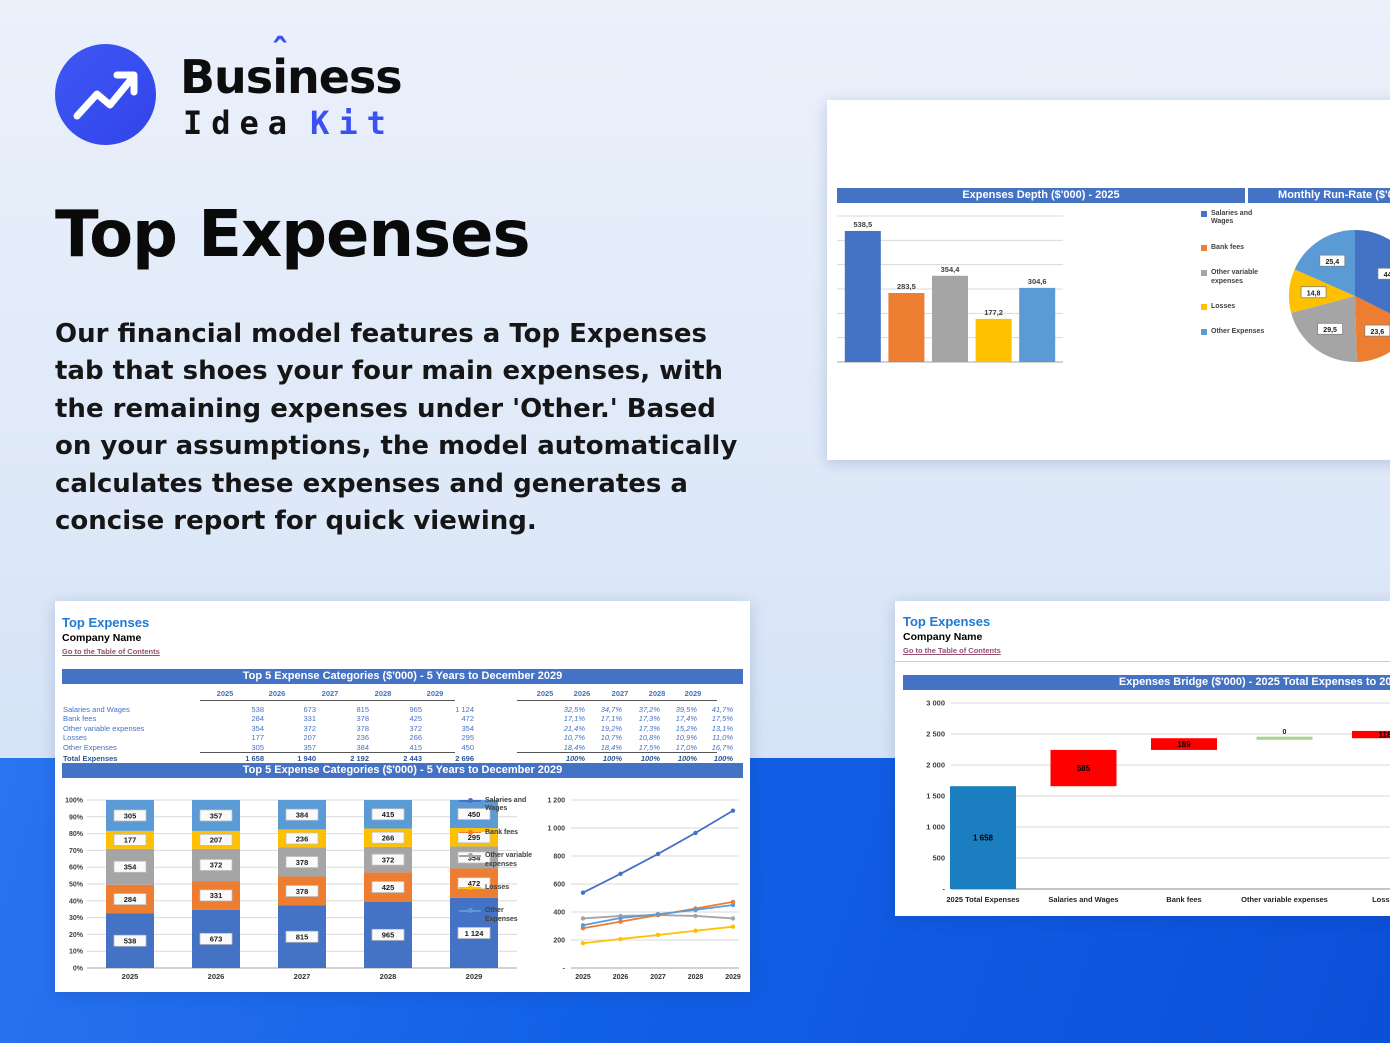 This screenshot has height=1043, width=1390. What do you see at coordinates (1384, 735) in the screenshot?
I see `chart-text: 118` at bounding box center [1384, 735].